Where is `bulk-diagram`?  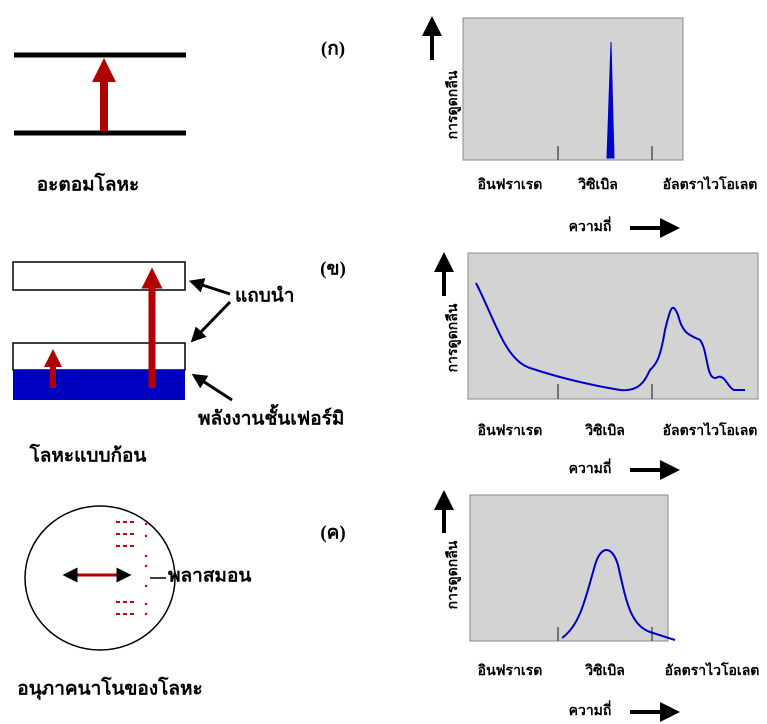 bulk-diagram is located at coordinates (122, 331).